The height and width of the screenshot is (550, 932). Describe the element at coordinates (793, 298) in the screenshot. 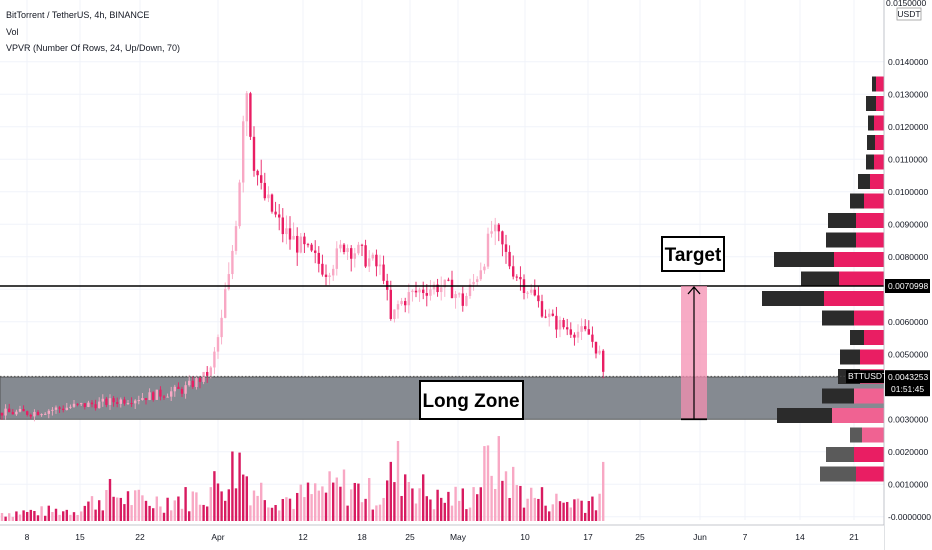

I see `vpvr-down-bar` at that location.